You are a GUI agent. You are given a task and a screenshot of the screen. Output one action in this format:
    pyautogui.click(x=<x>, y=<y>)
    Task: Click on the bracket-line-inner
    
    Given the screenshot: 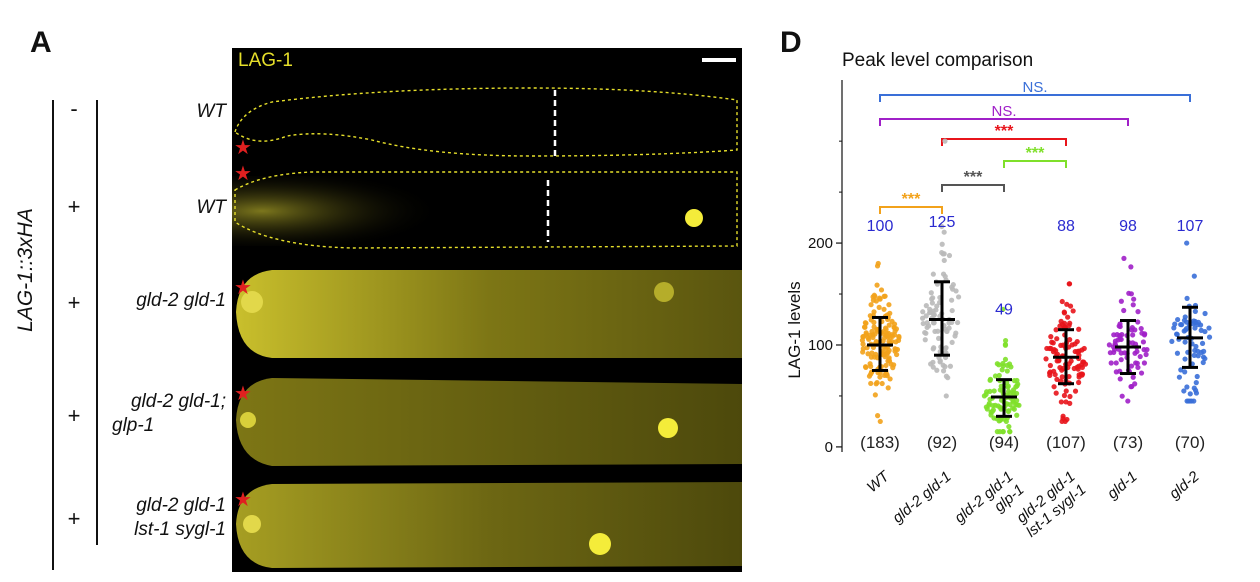 What is the action you would take?
    pyautogui.click(x=97, y=322)
    